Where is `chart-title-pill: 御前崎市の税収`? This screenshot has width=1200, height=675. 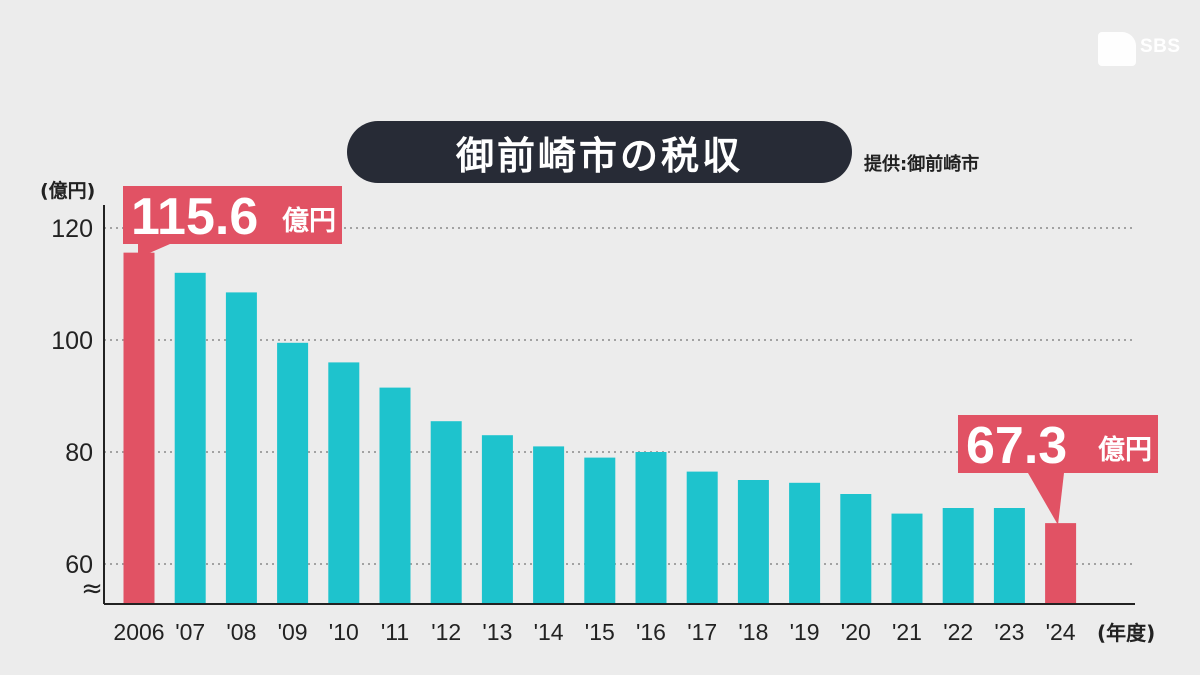 chart-title-pill: 御前崎市の税収 is located at coordinates (599, 152).